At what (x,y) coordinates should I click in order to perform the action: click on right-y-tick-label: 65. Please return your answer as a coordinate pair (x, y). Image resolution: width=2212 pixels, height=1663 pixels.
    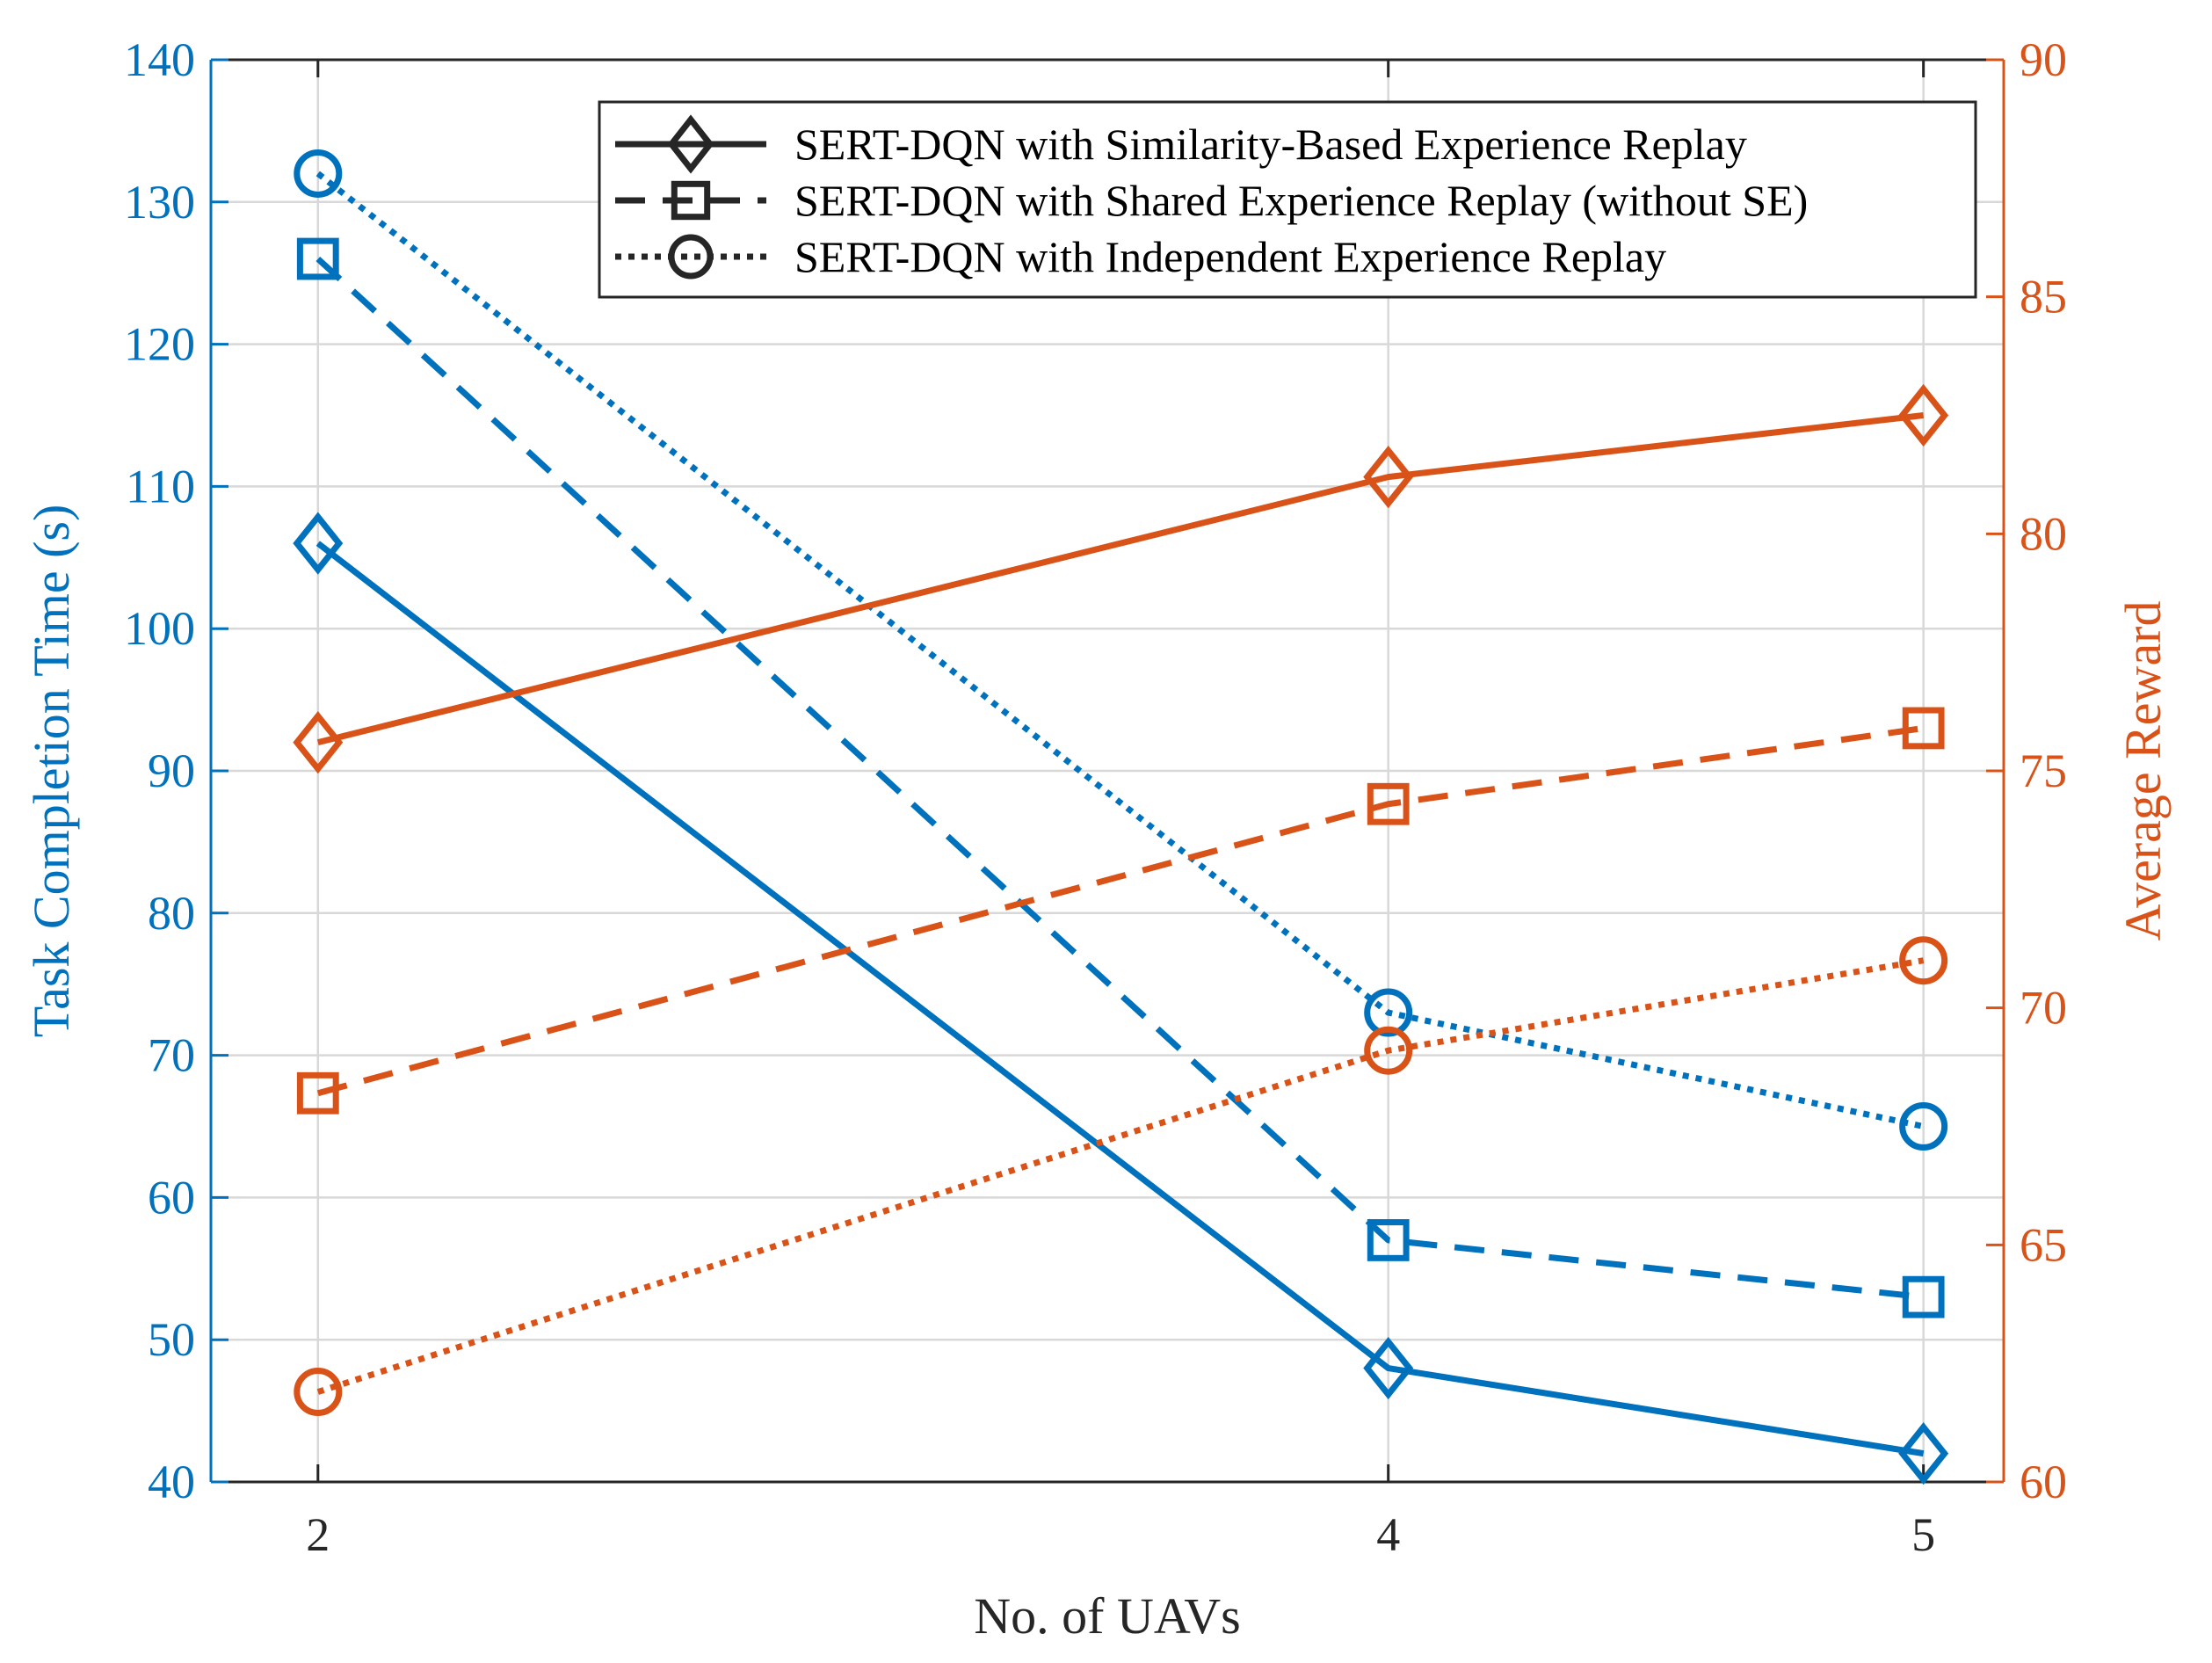
    Looking at the image, I should click on (2044, 1244).